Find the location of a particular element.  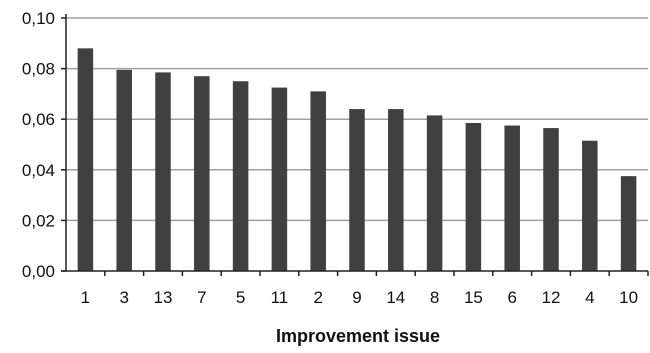

x-axis-label: Improvement issue is located at coordinates (358, 336).